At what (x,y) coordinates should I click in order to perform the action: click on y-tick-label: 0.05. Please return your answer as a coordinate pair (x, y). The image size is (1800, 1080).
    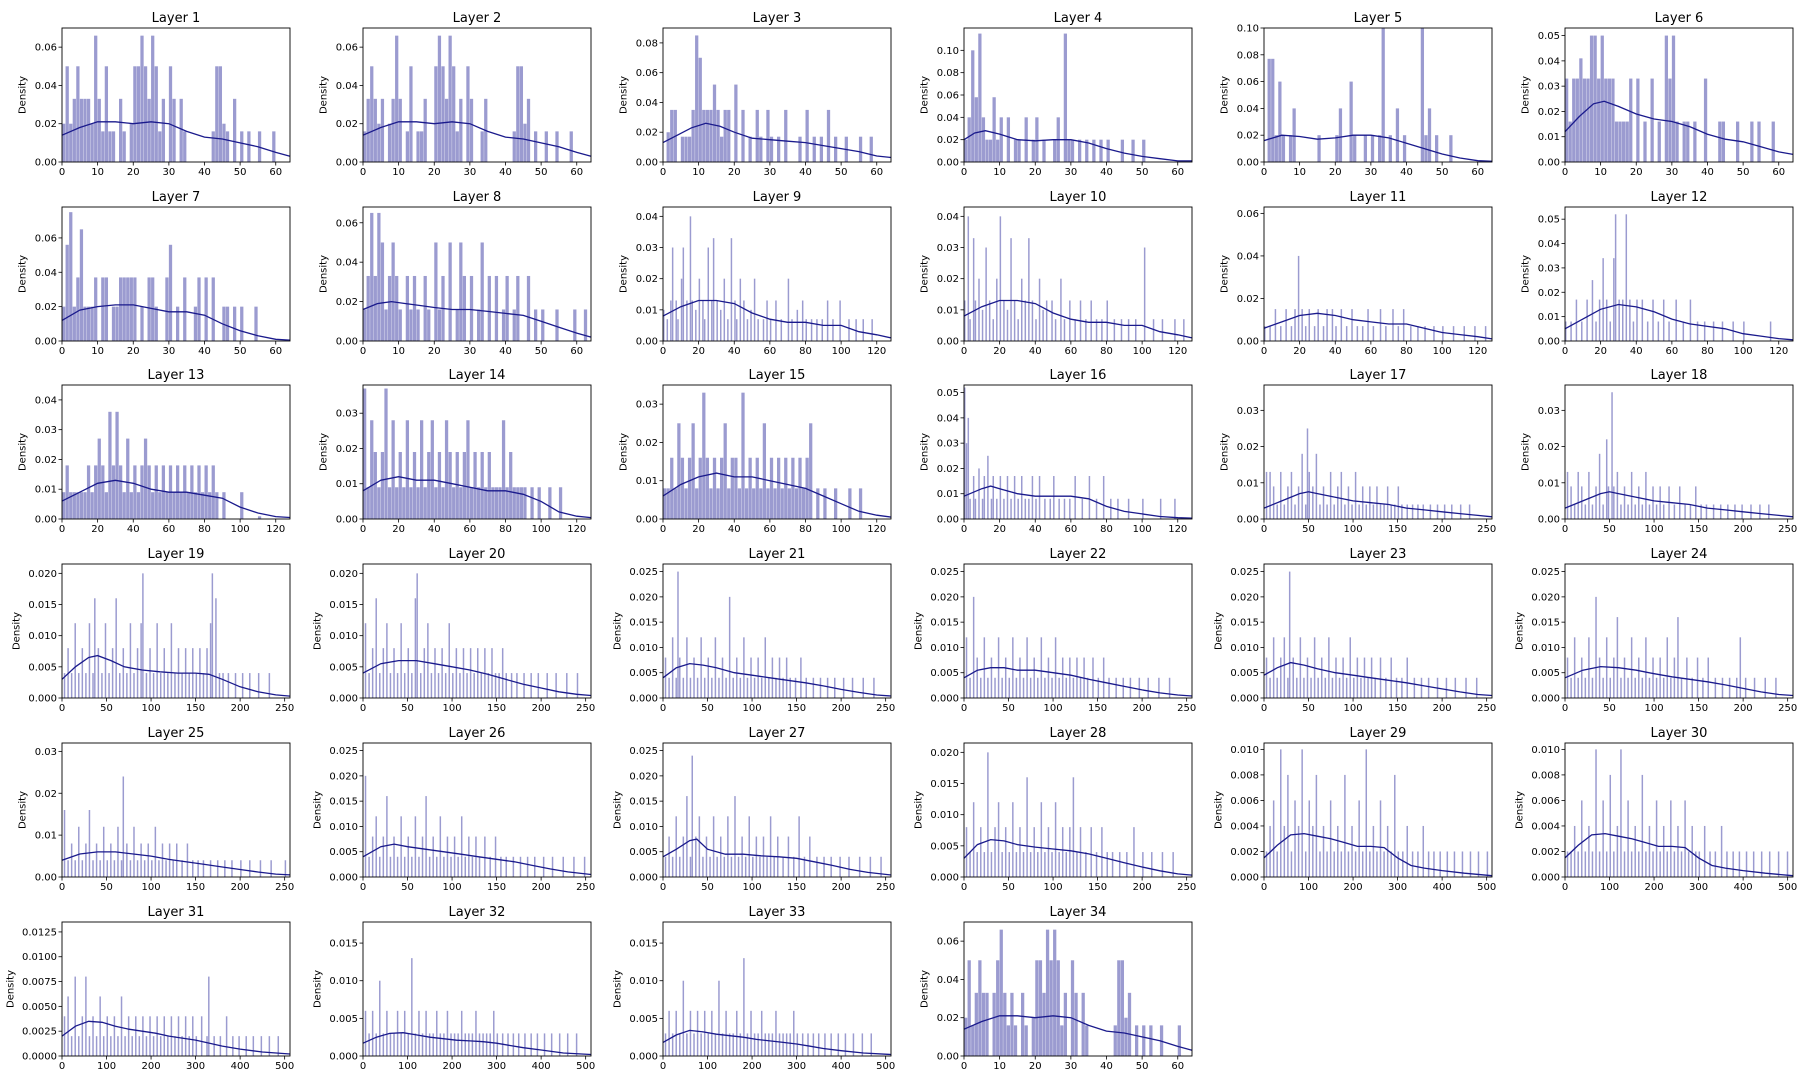
    Looking at the image, I should click on (948, 393).